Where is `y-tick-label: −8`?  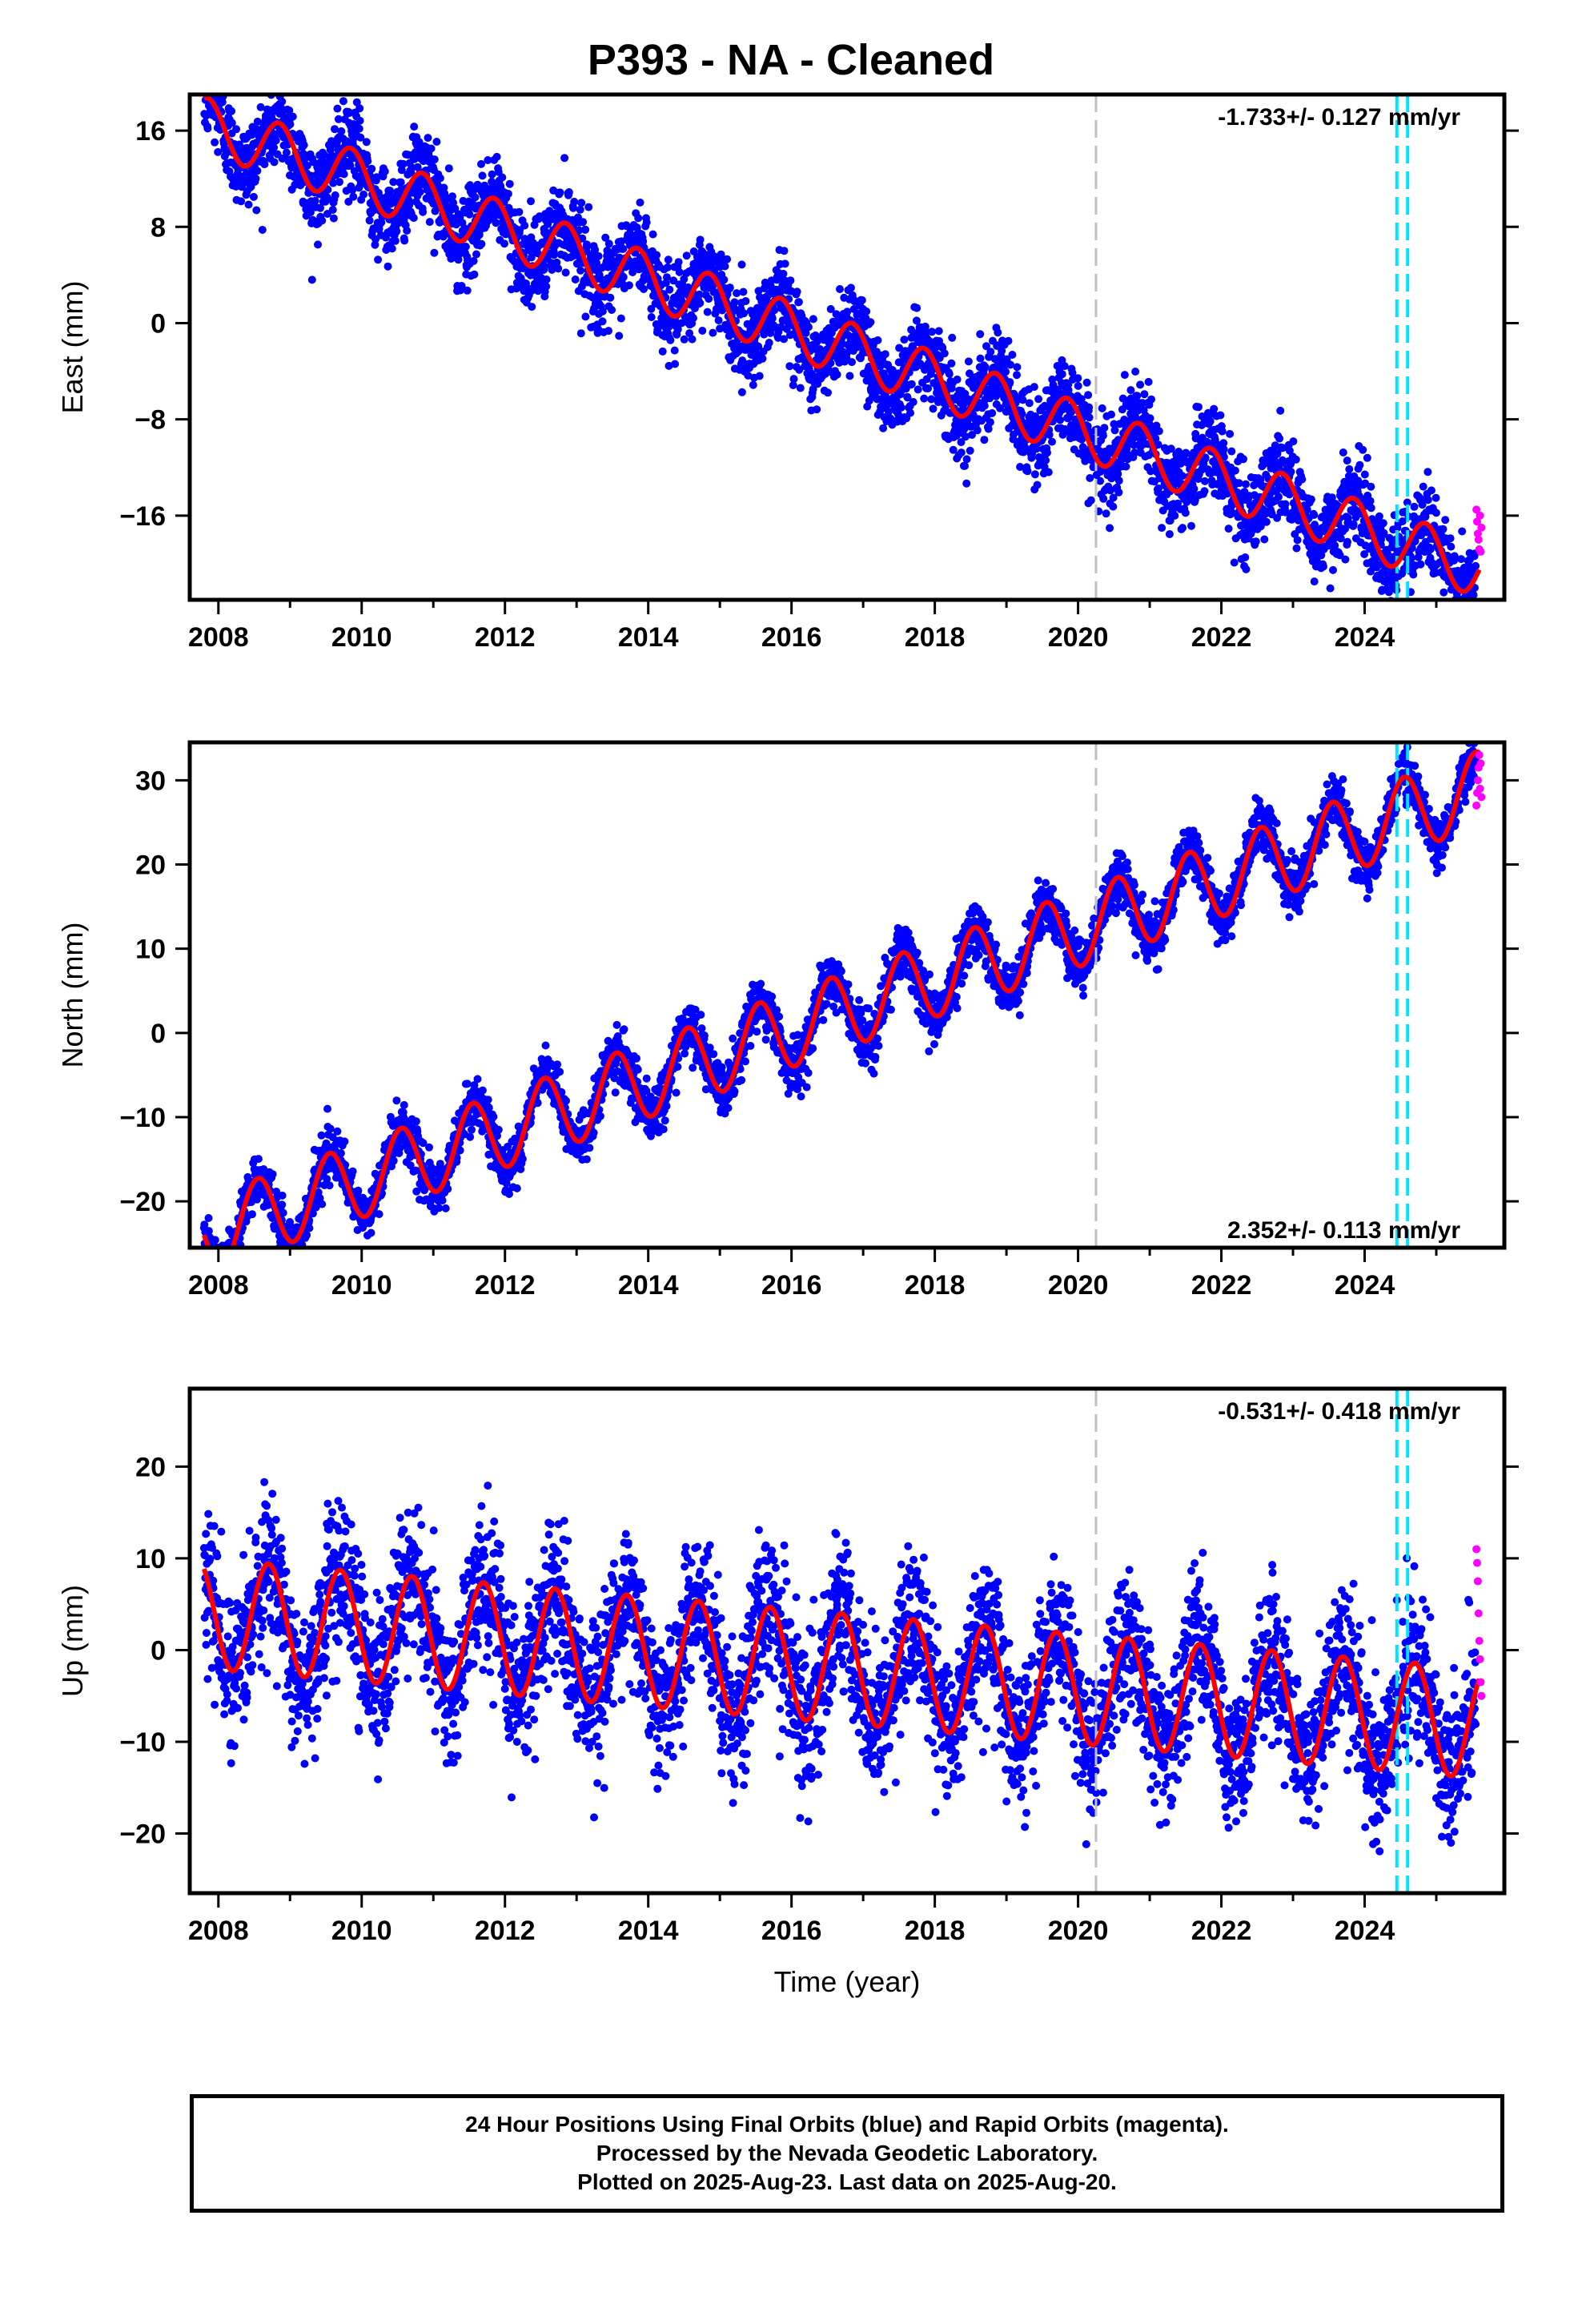
y-tick-label: −8 is located at coordinates (151, 420).